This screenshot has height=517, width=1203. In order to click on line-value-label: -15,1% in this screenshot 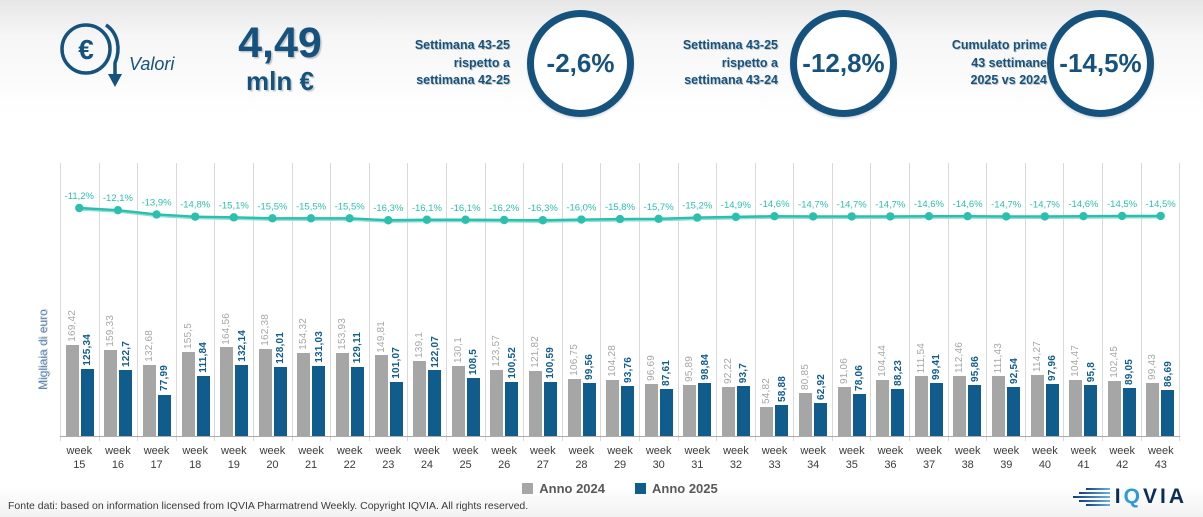, I will do `click(234, 205)`.